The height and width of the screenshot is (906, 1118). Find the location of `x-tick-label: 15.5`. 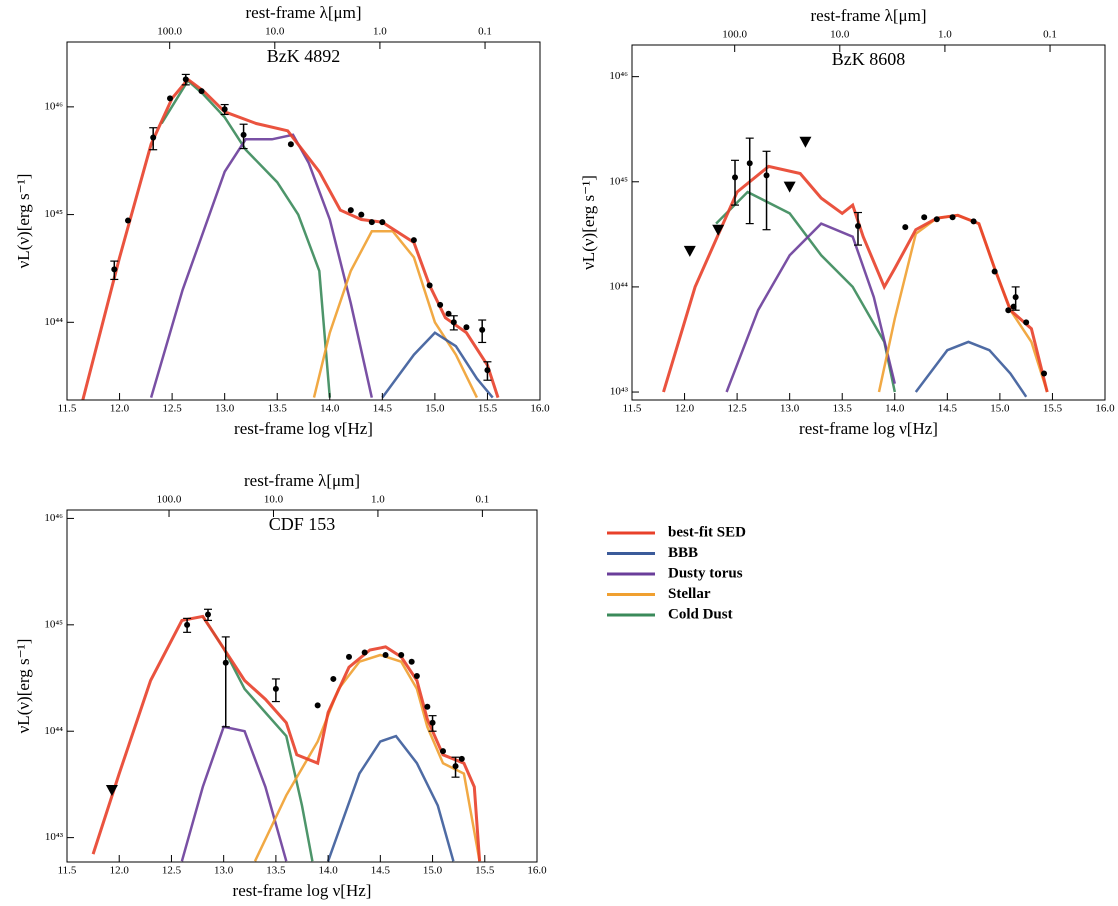

x-tick-label: 15.5 is located at coordinates (485, 871).